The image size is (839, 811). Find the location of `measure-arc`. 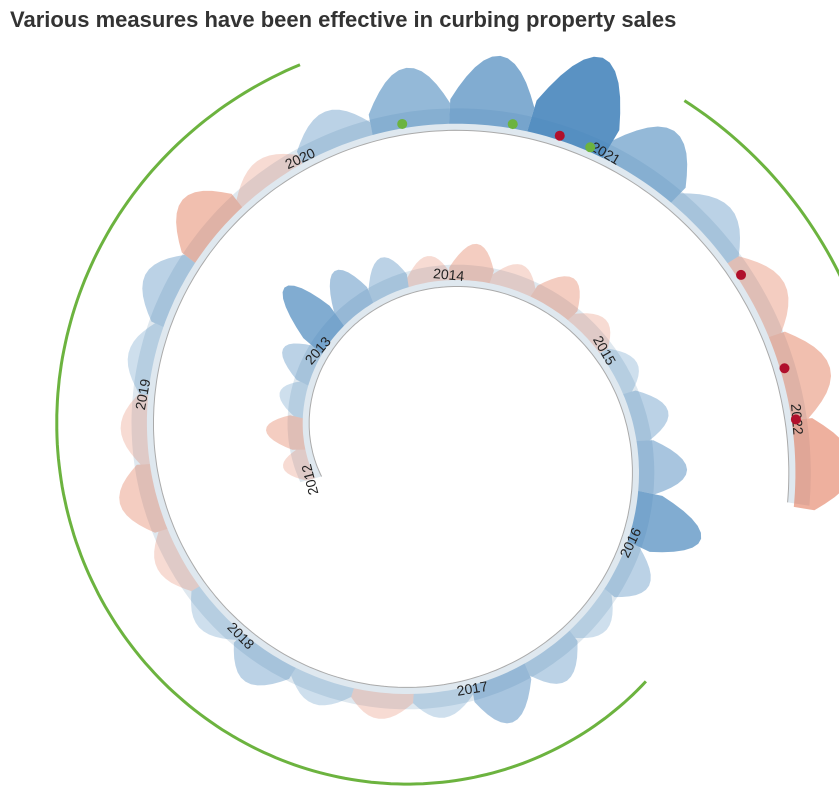

measure-arc is located at coordinates (761, 188).